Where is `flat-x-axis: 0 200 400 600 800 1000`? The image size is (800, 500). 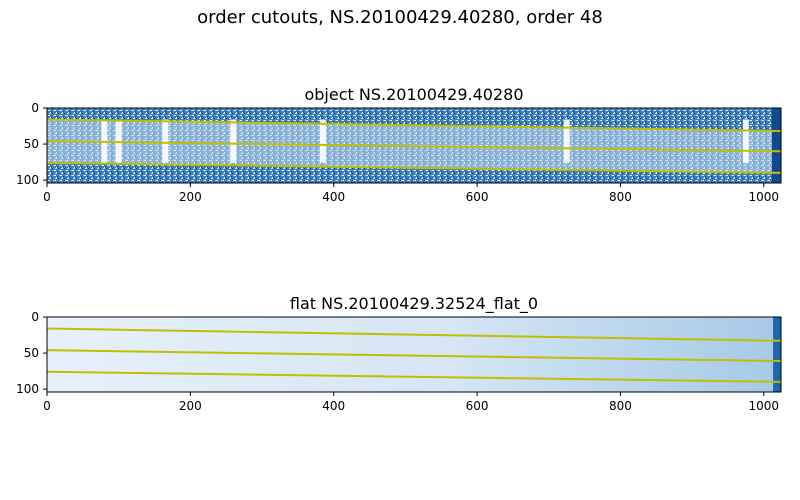
flat-x-axis: 0 200 400 600 800 1000 is located at coordinates (411, 402).